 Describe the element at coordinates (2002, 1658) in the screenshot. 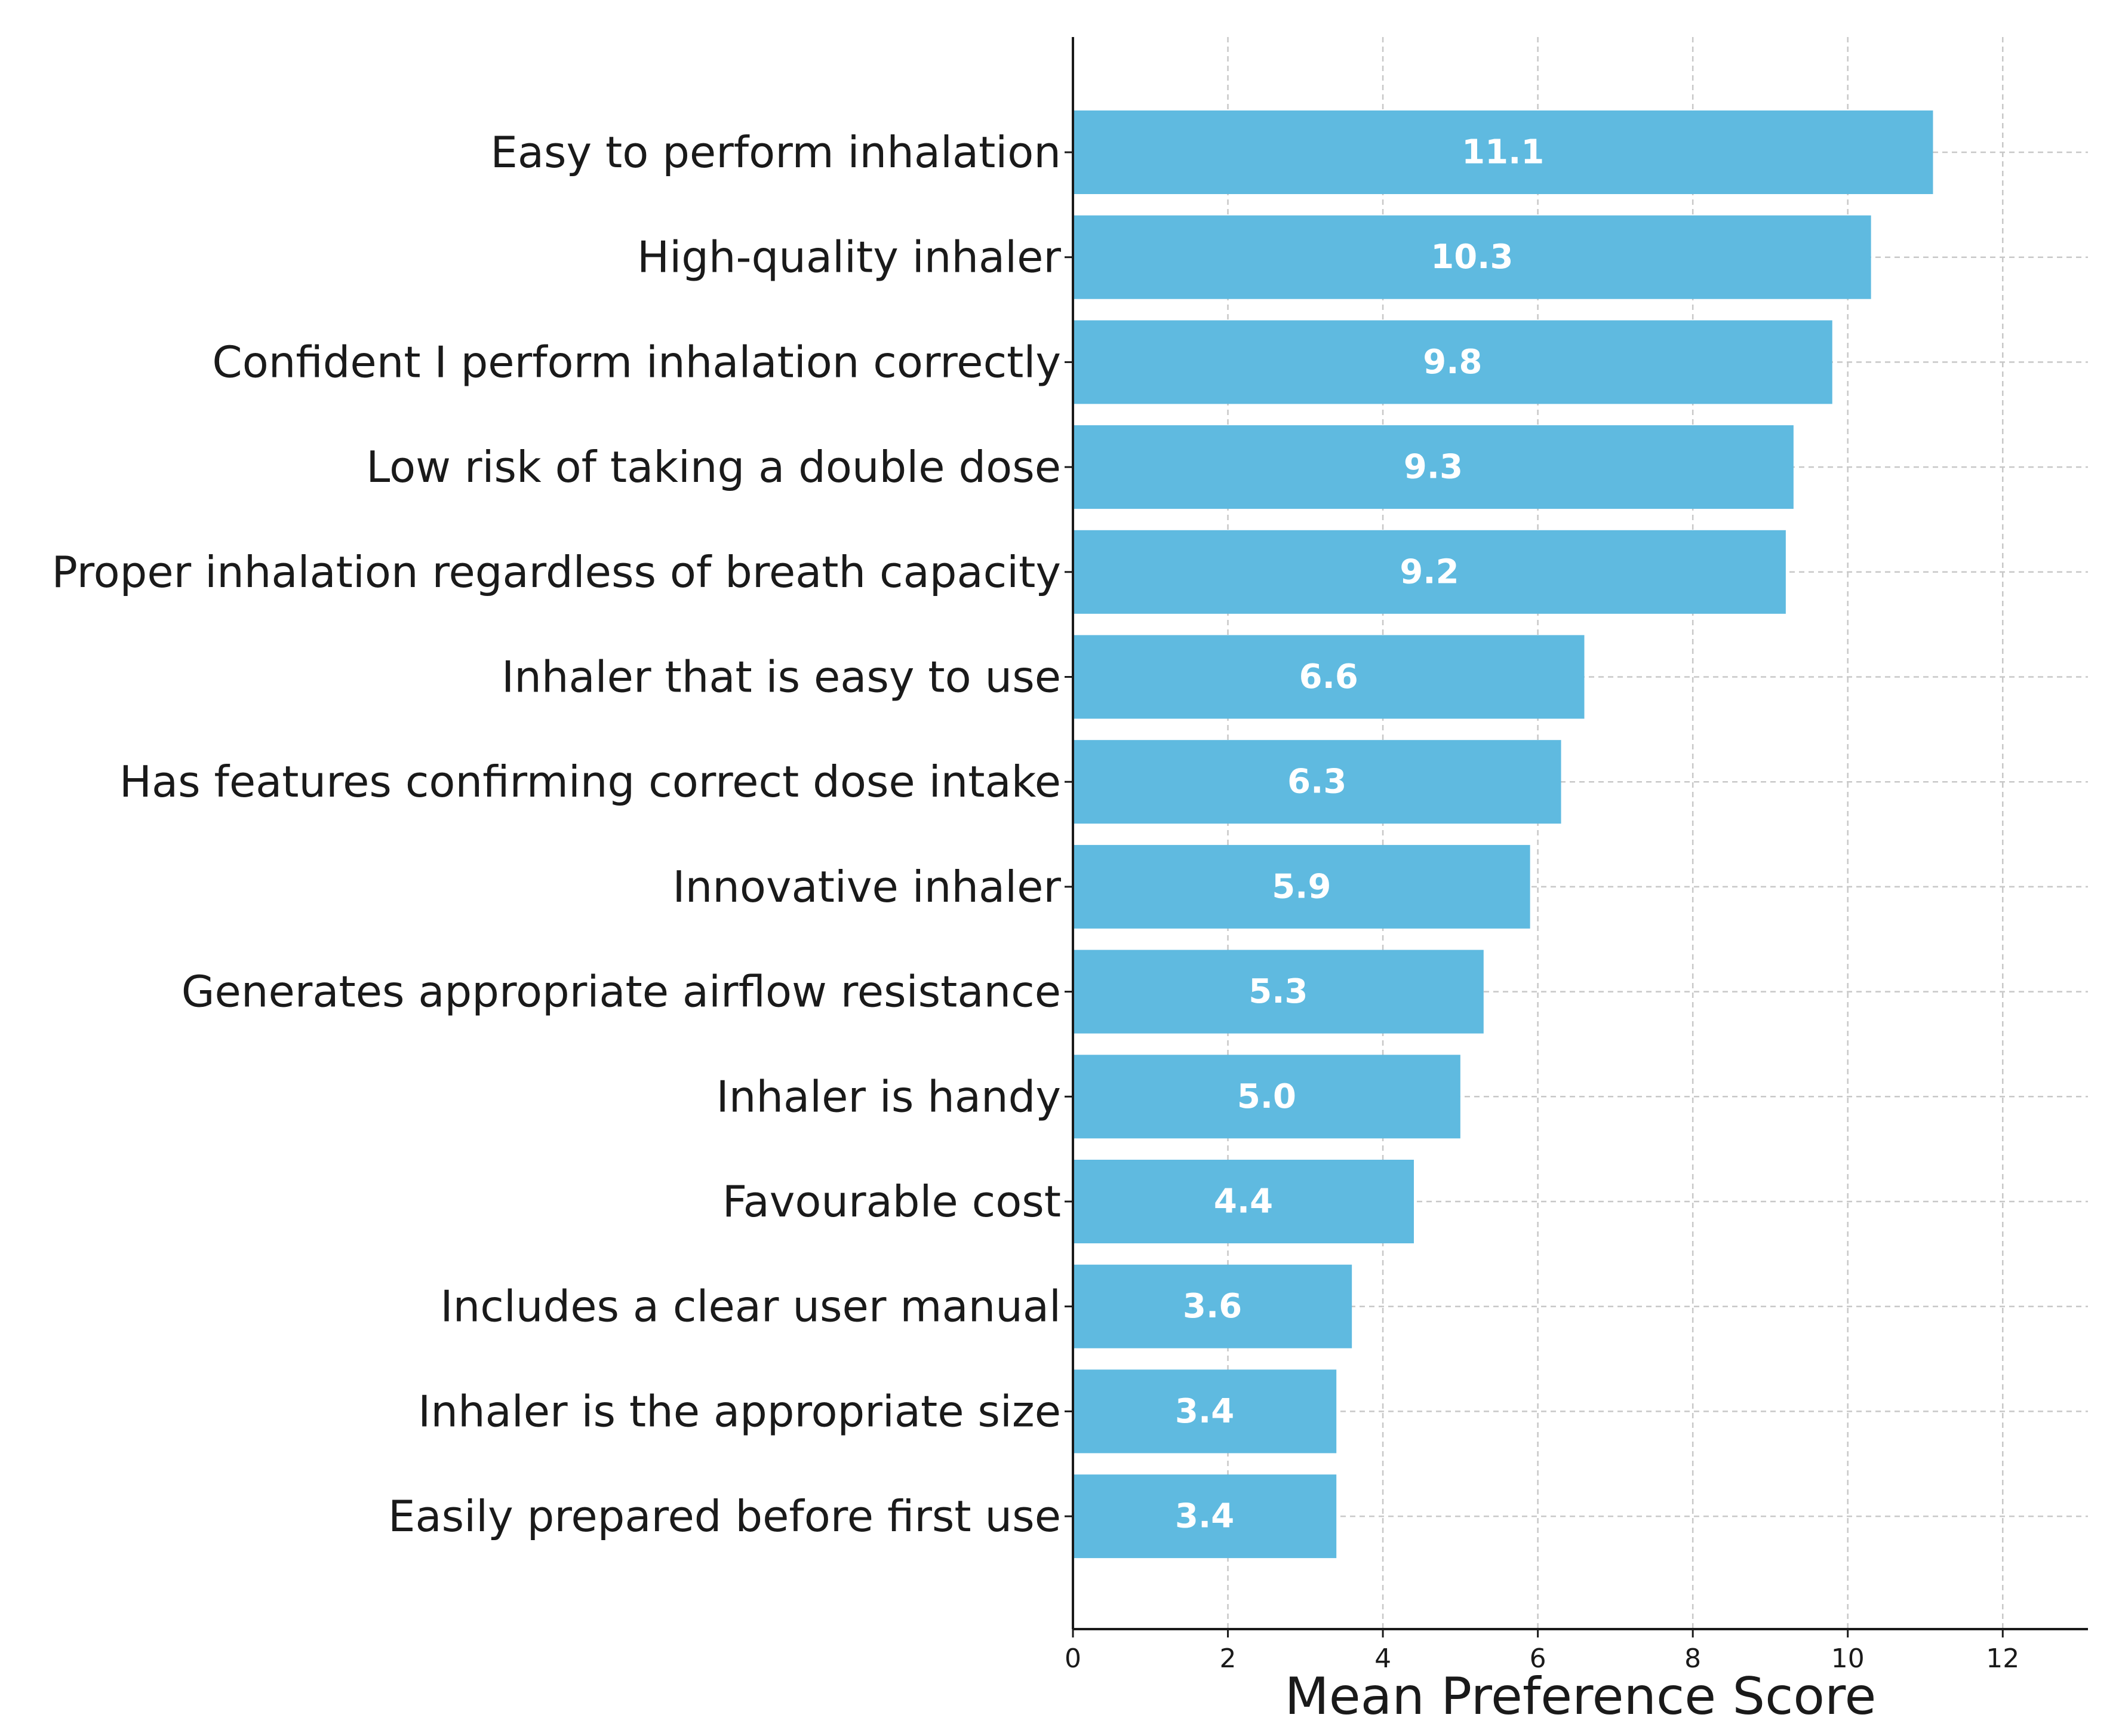

I see `x-tick-label: 12` at that location.